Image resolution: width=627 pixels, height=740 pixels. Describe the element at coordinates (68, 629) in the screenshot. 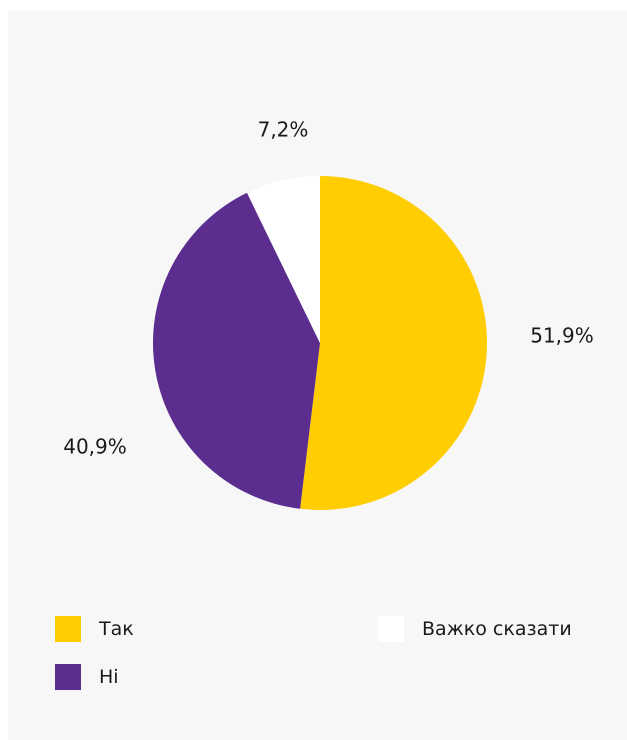

I see `legend-swatch-tak` at that location.